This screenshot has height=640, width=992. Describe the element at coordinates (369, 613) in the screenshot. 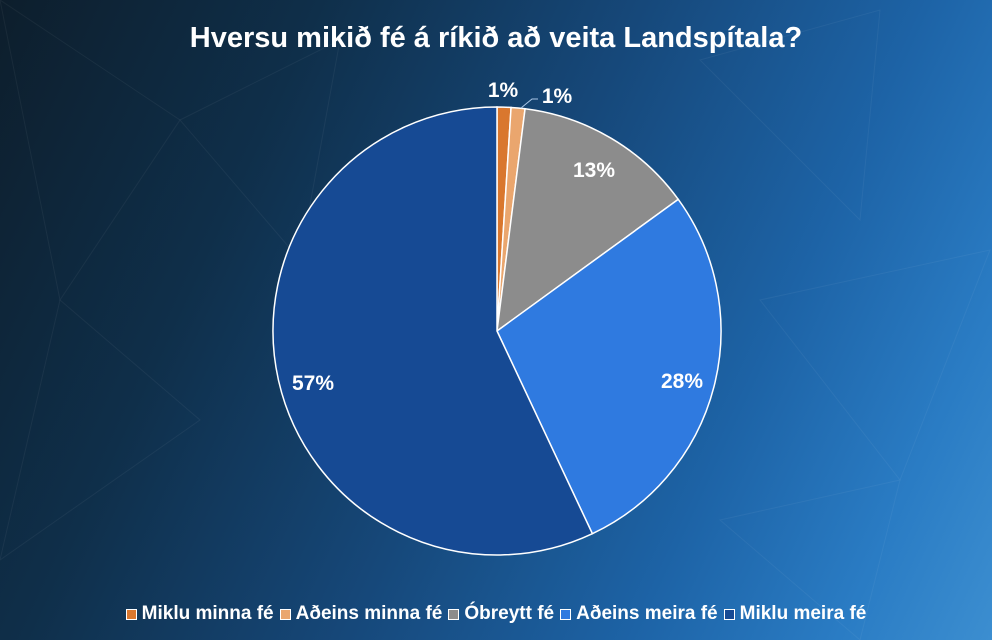

I see `legend-label: Aðeins minna fé` at that location.